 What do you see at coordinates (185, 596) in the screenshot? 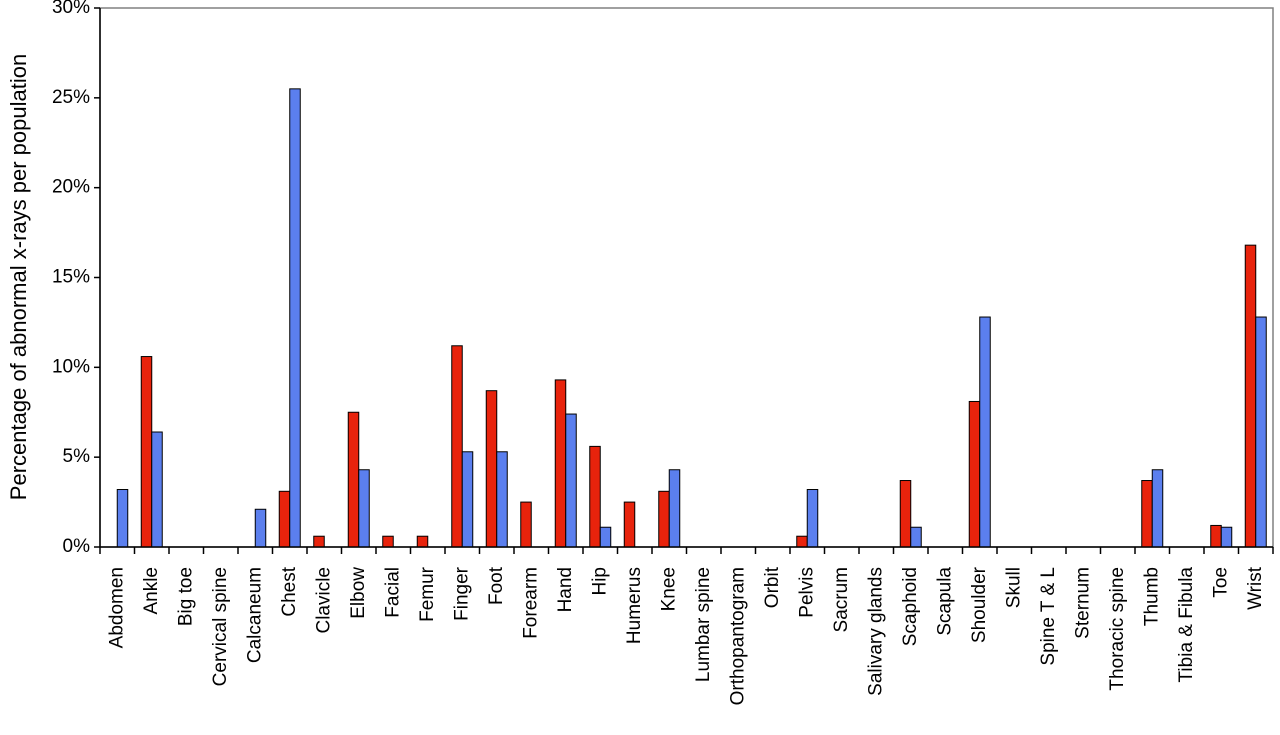
I see `x-tick-label: Big toe` at bounding box center [185, 596].